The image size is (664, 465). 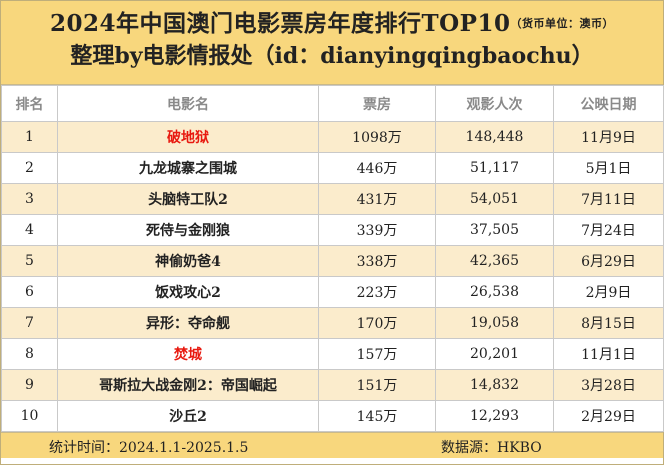 I want to click on column-header-title: 电影名, so click(x=188, y=103).